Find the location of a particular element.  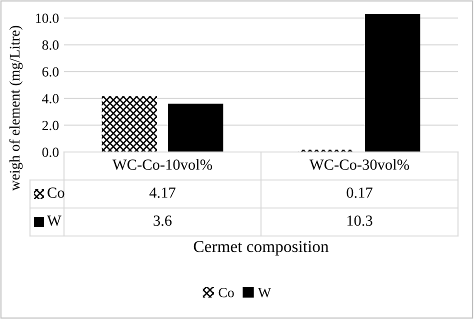

legend-label: W is located at coordinates (54, 221).